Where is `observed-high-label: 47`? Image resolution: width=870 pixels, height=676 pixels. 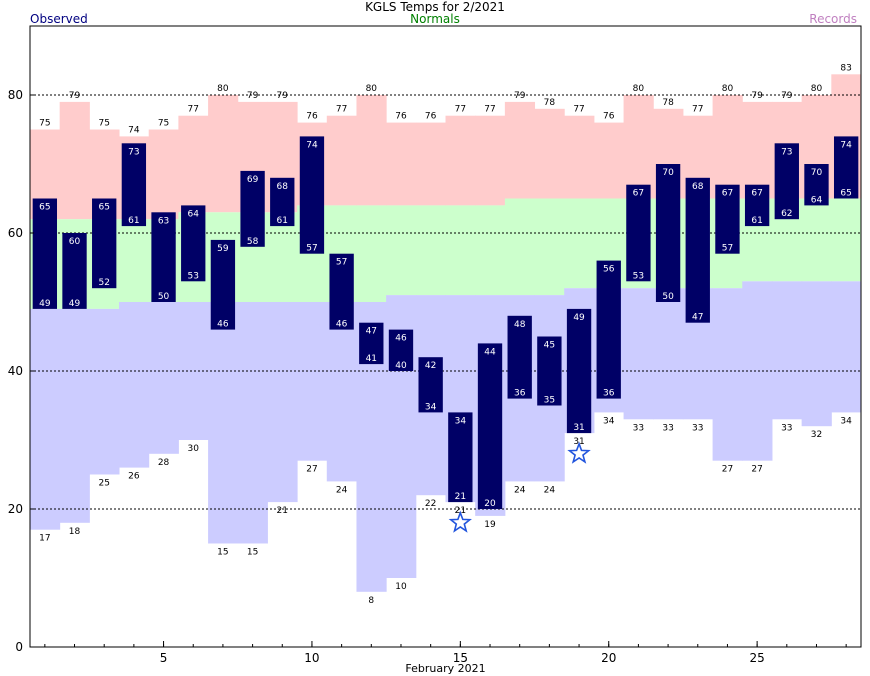
observed-high-label: 47 is located at coordinates (371, 332).